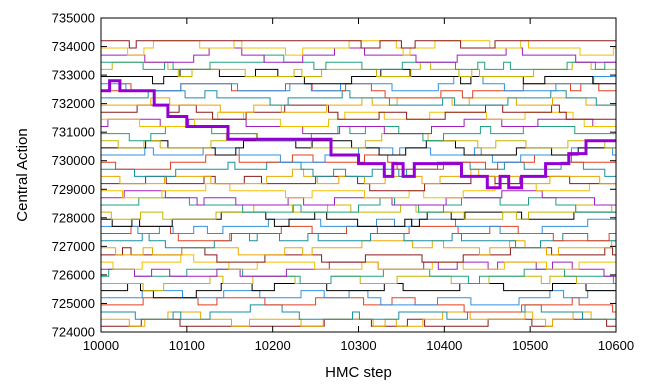 The height and width of the screenshot is (384, 646). I want to click on y-tick-label: 732000, so click(73, 103).